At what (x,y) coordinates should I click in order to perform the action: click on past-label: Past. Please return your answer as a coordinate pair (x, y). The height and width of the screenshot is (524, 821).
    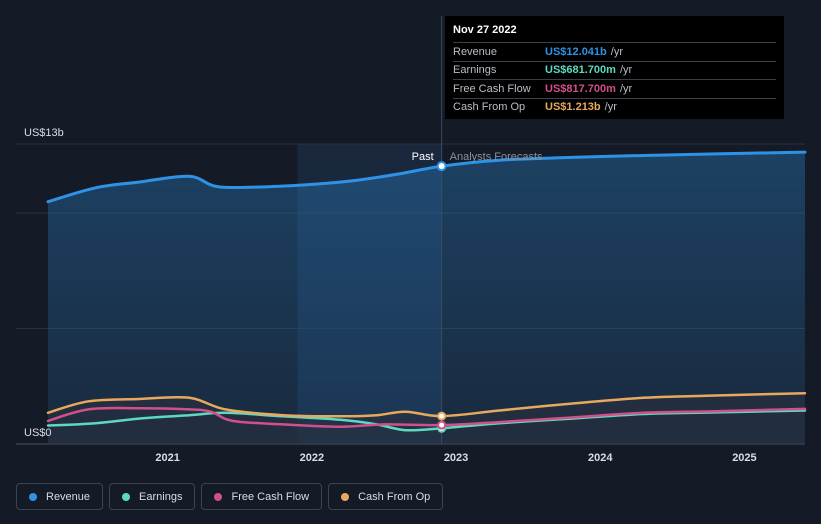
    Looking at the image, I should click on (423, 157).